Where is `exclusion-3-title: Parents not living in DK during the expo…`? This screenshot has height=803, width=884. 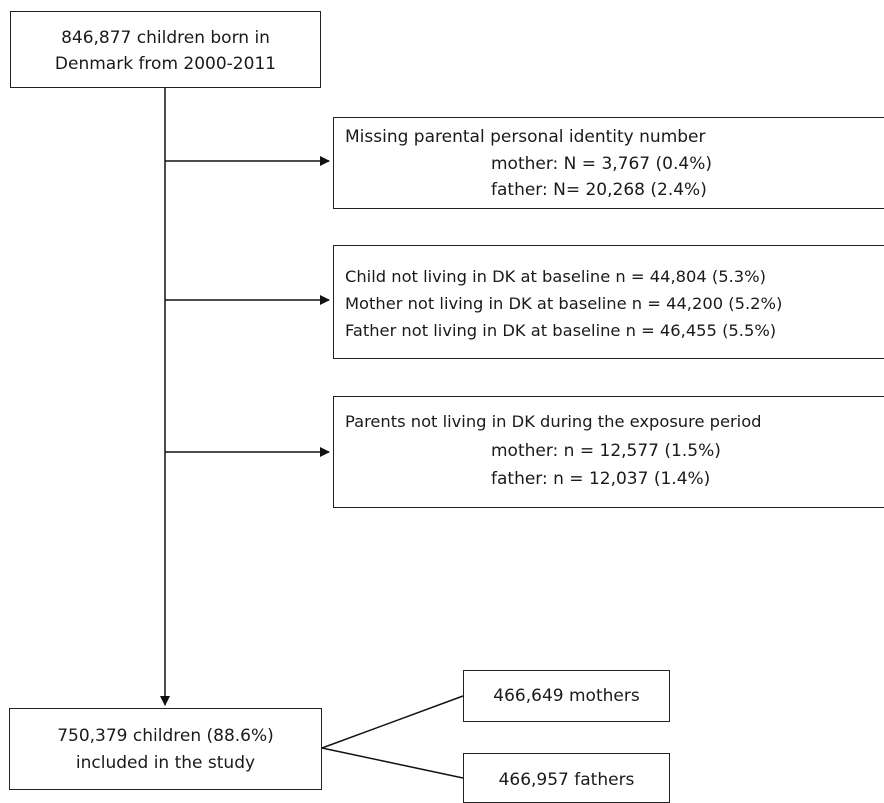 exclusion-3-title: Parents not living in DK during the expo… is located at coordinates (553, 421).